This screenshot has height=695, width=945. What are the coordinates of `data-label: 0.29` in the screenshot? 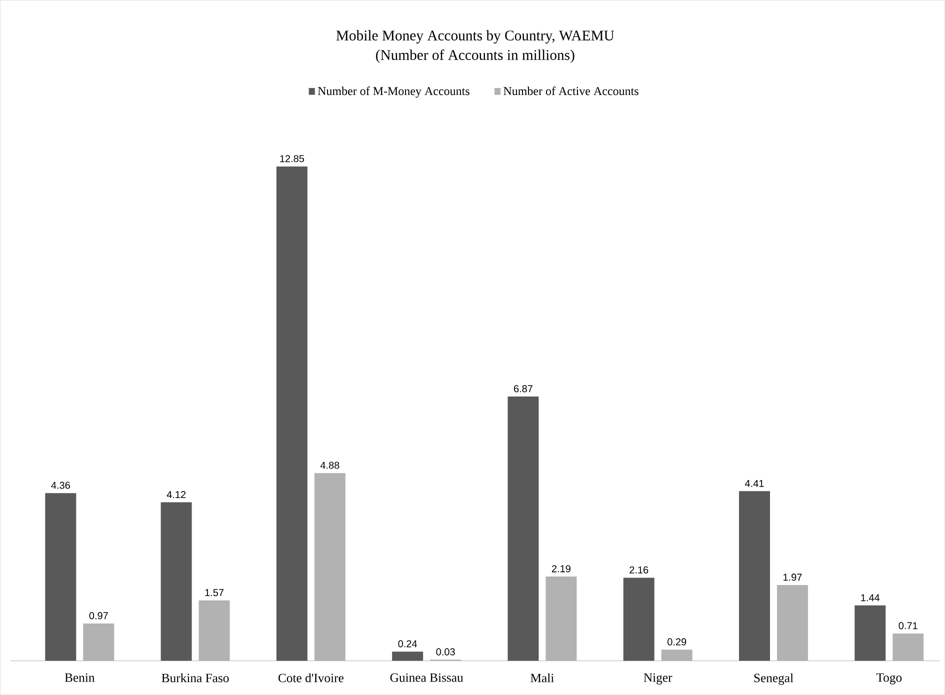 It's located at (677, 642).